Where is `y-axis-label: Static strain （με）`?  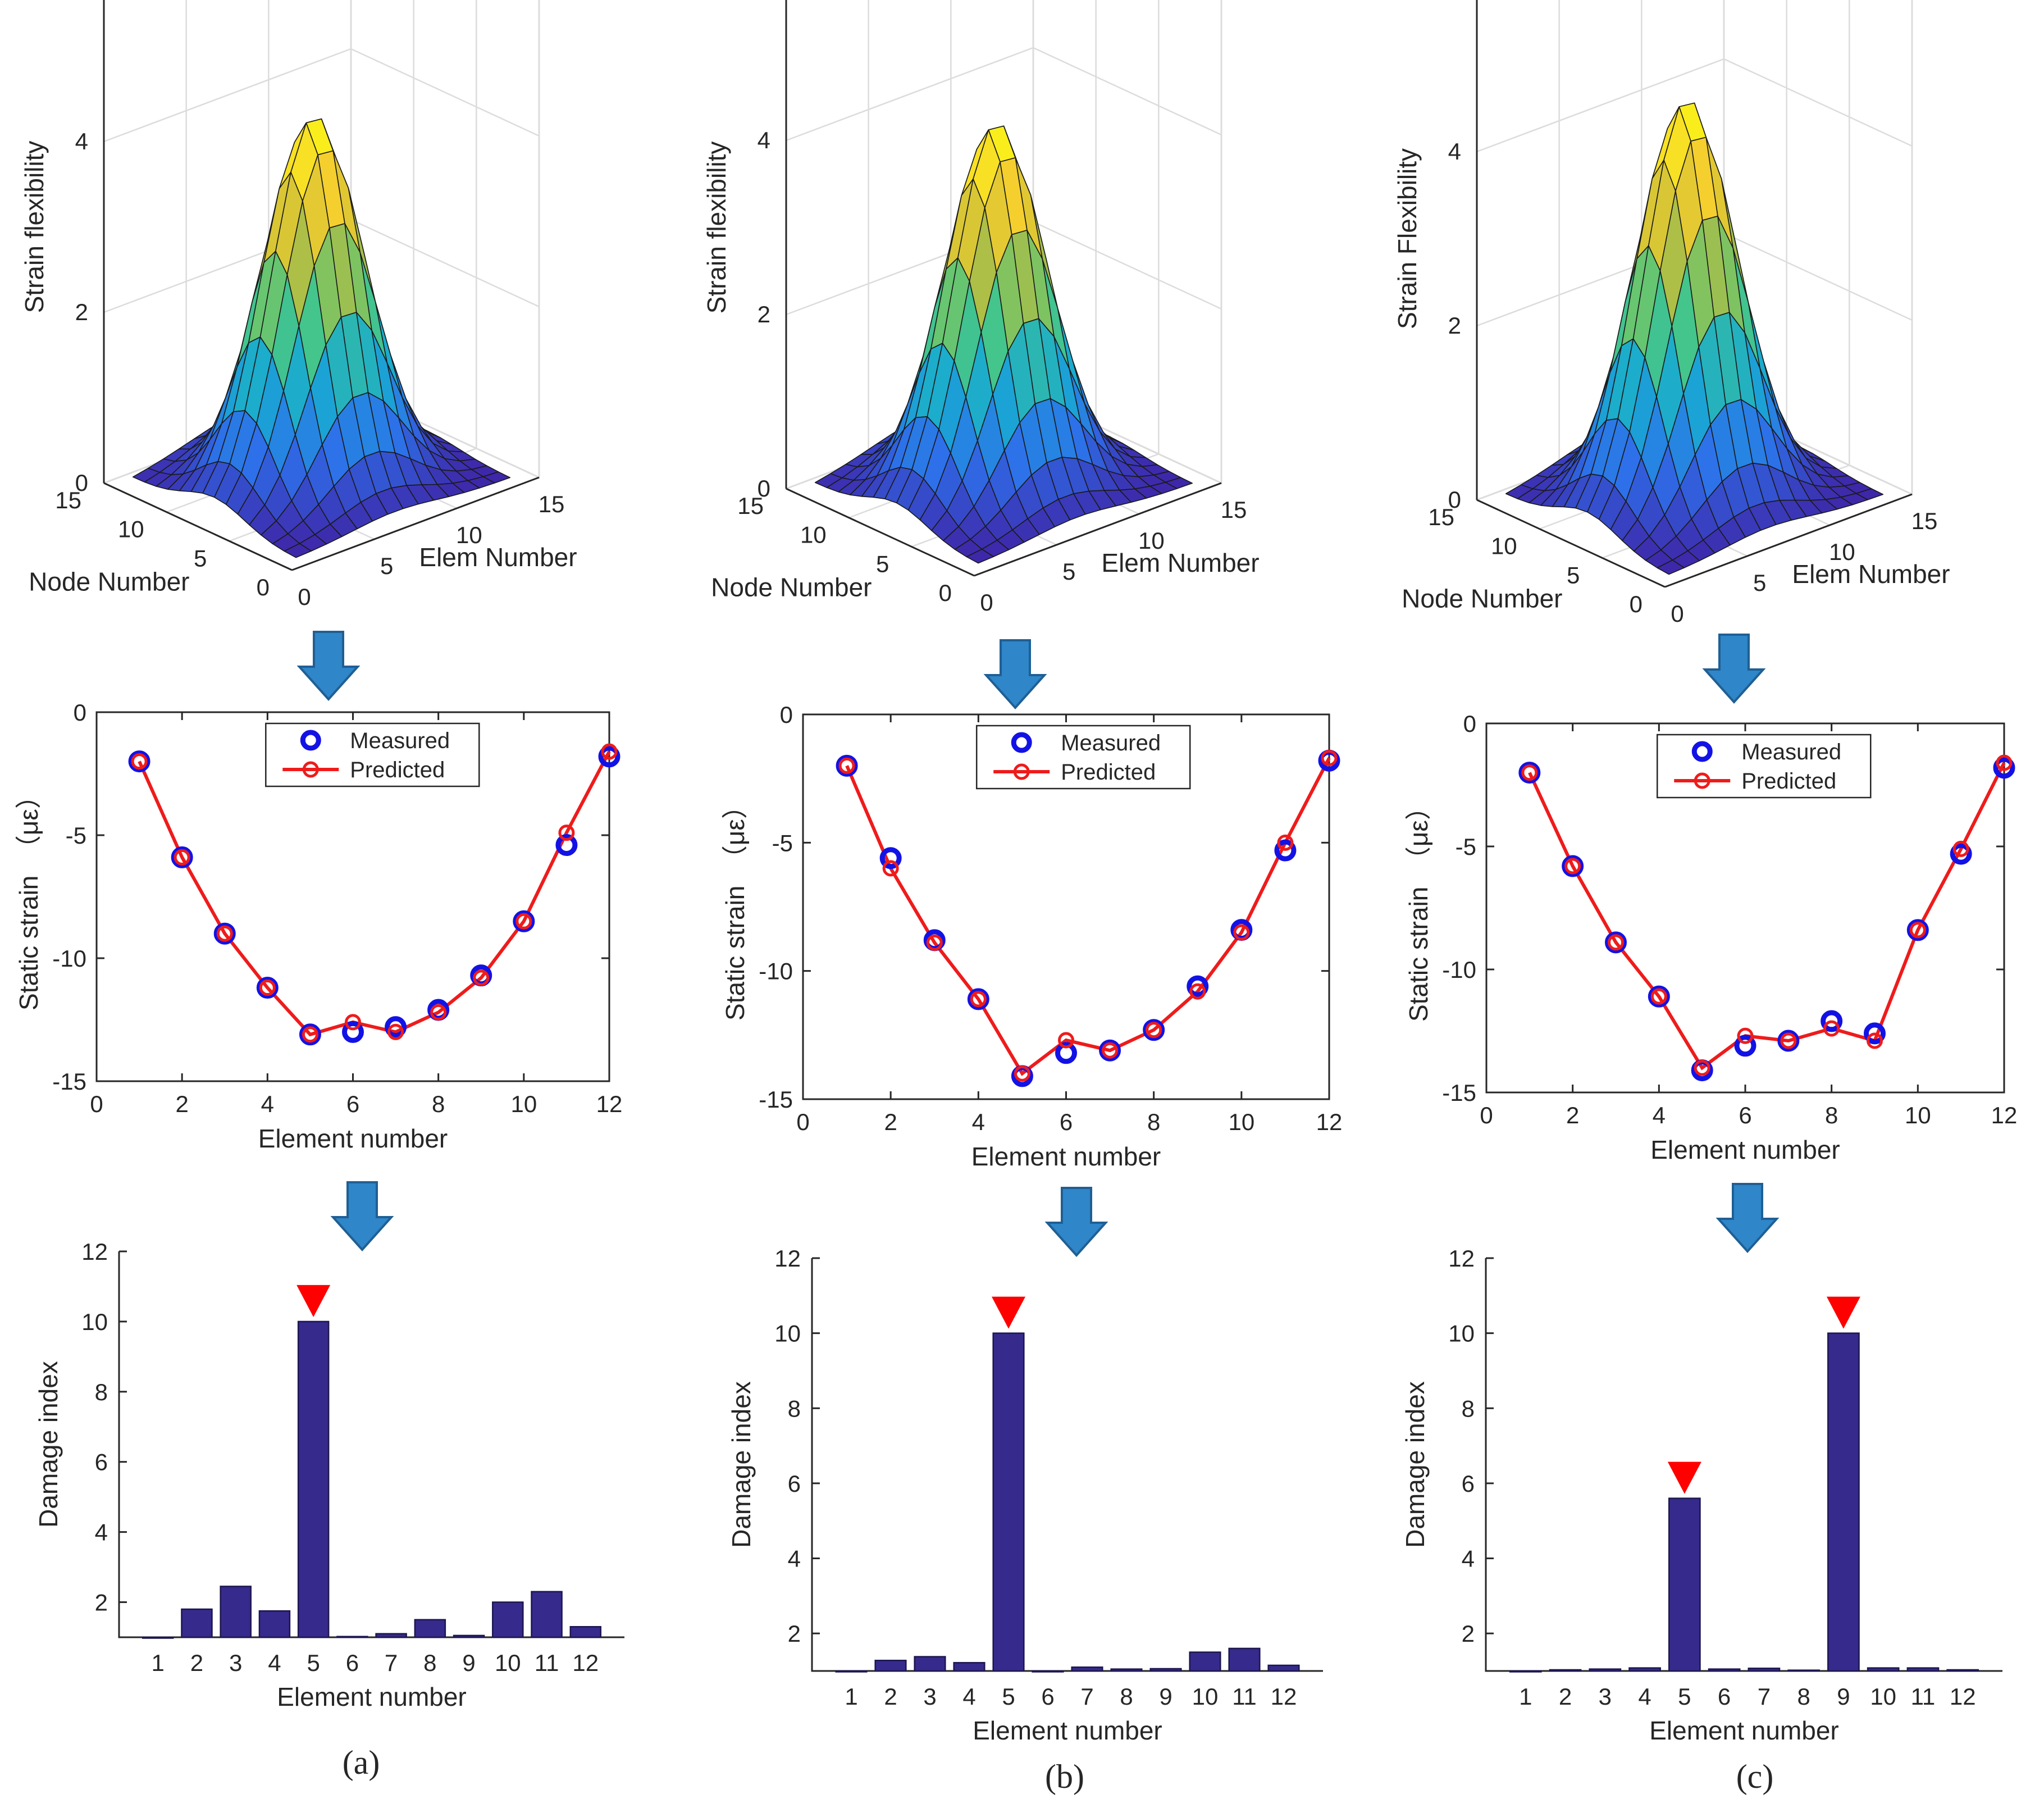 y-axis-label: Static strain （με） is located at coordinates (735, 907).